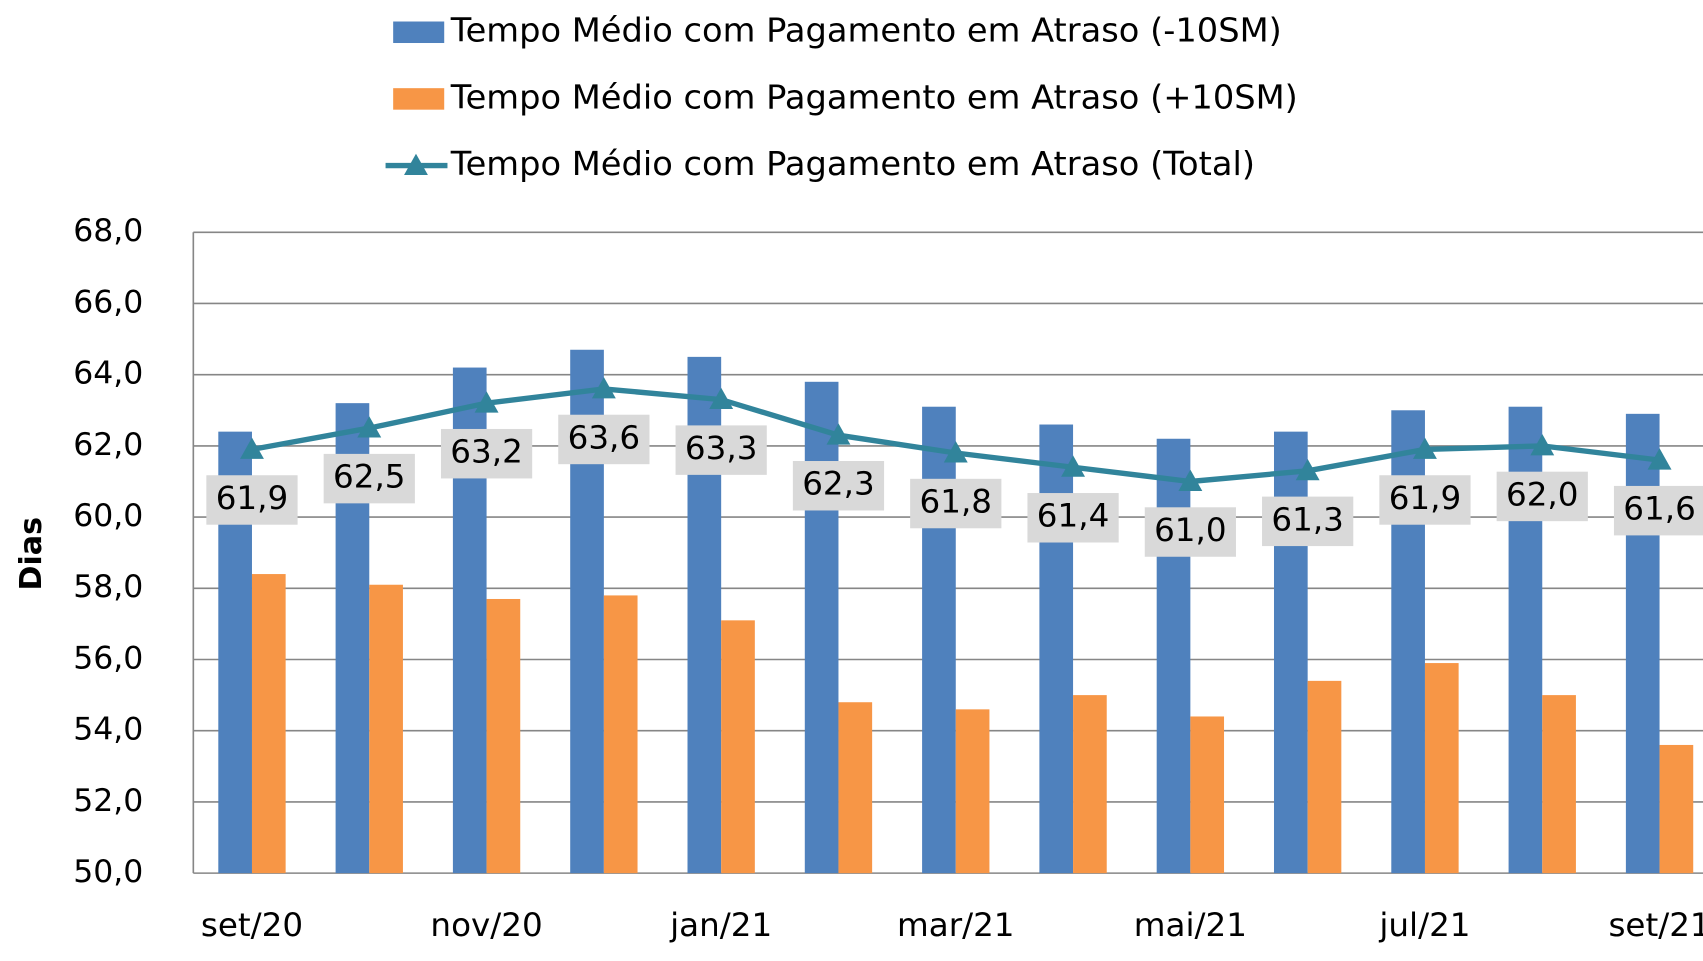  I want to click on data-label: 63,2, so click(486, 452).